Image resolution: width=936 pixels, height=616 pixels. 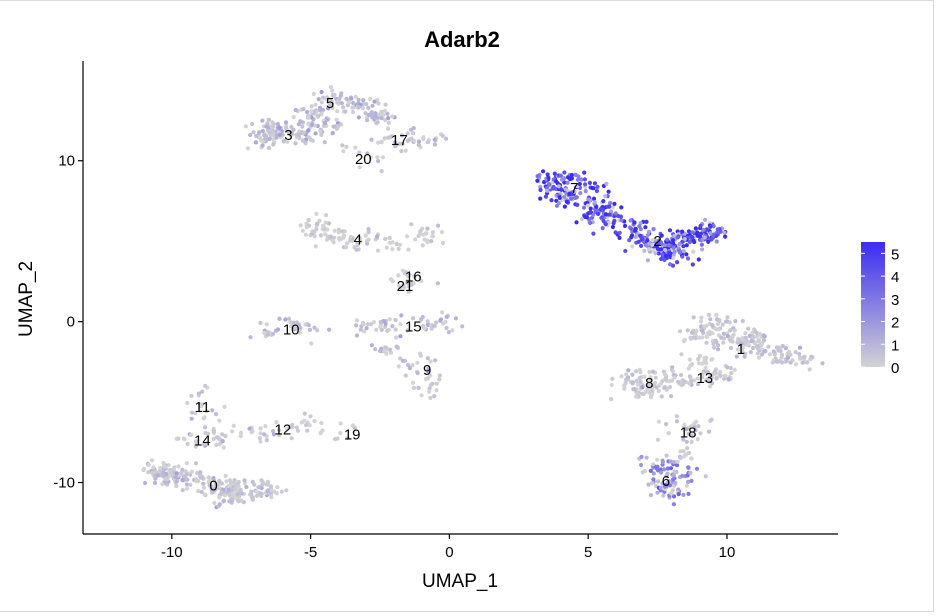 I want to click on cluster-label: 0, so click(x=213, y=486).